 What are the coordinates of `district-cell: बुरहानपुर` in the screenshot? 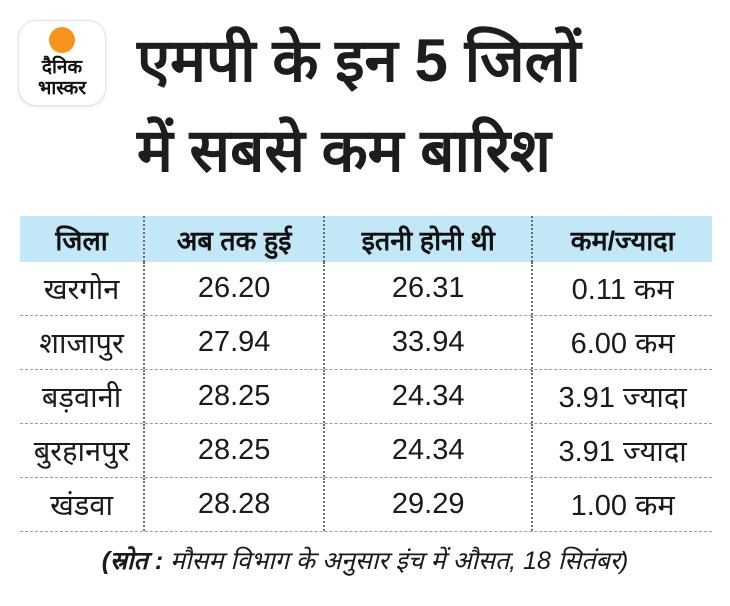 It's located at (81, 452).